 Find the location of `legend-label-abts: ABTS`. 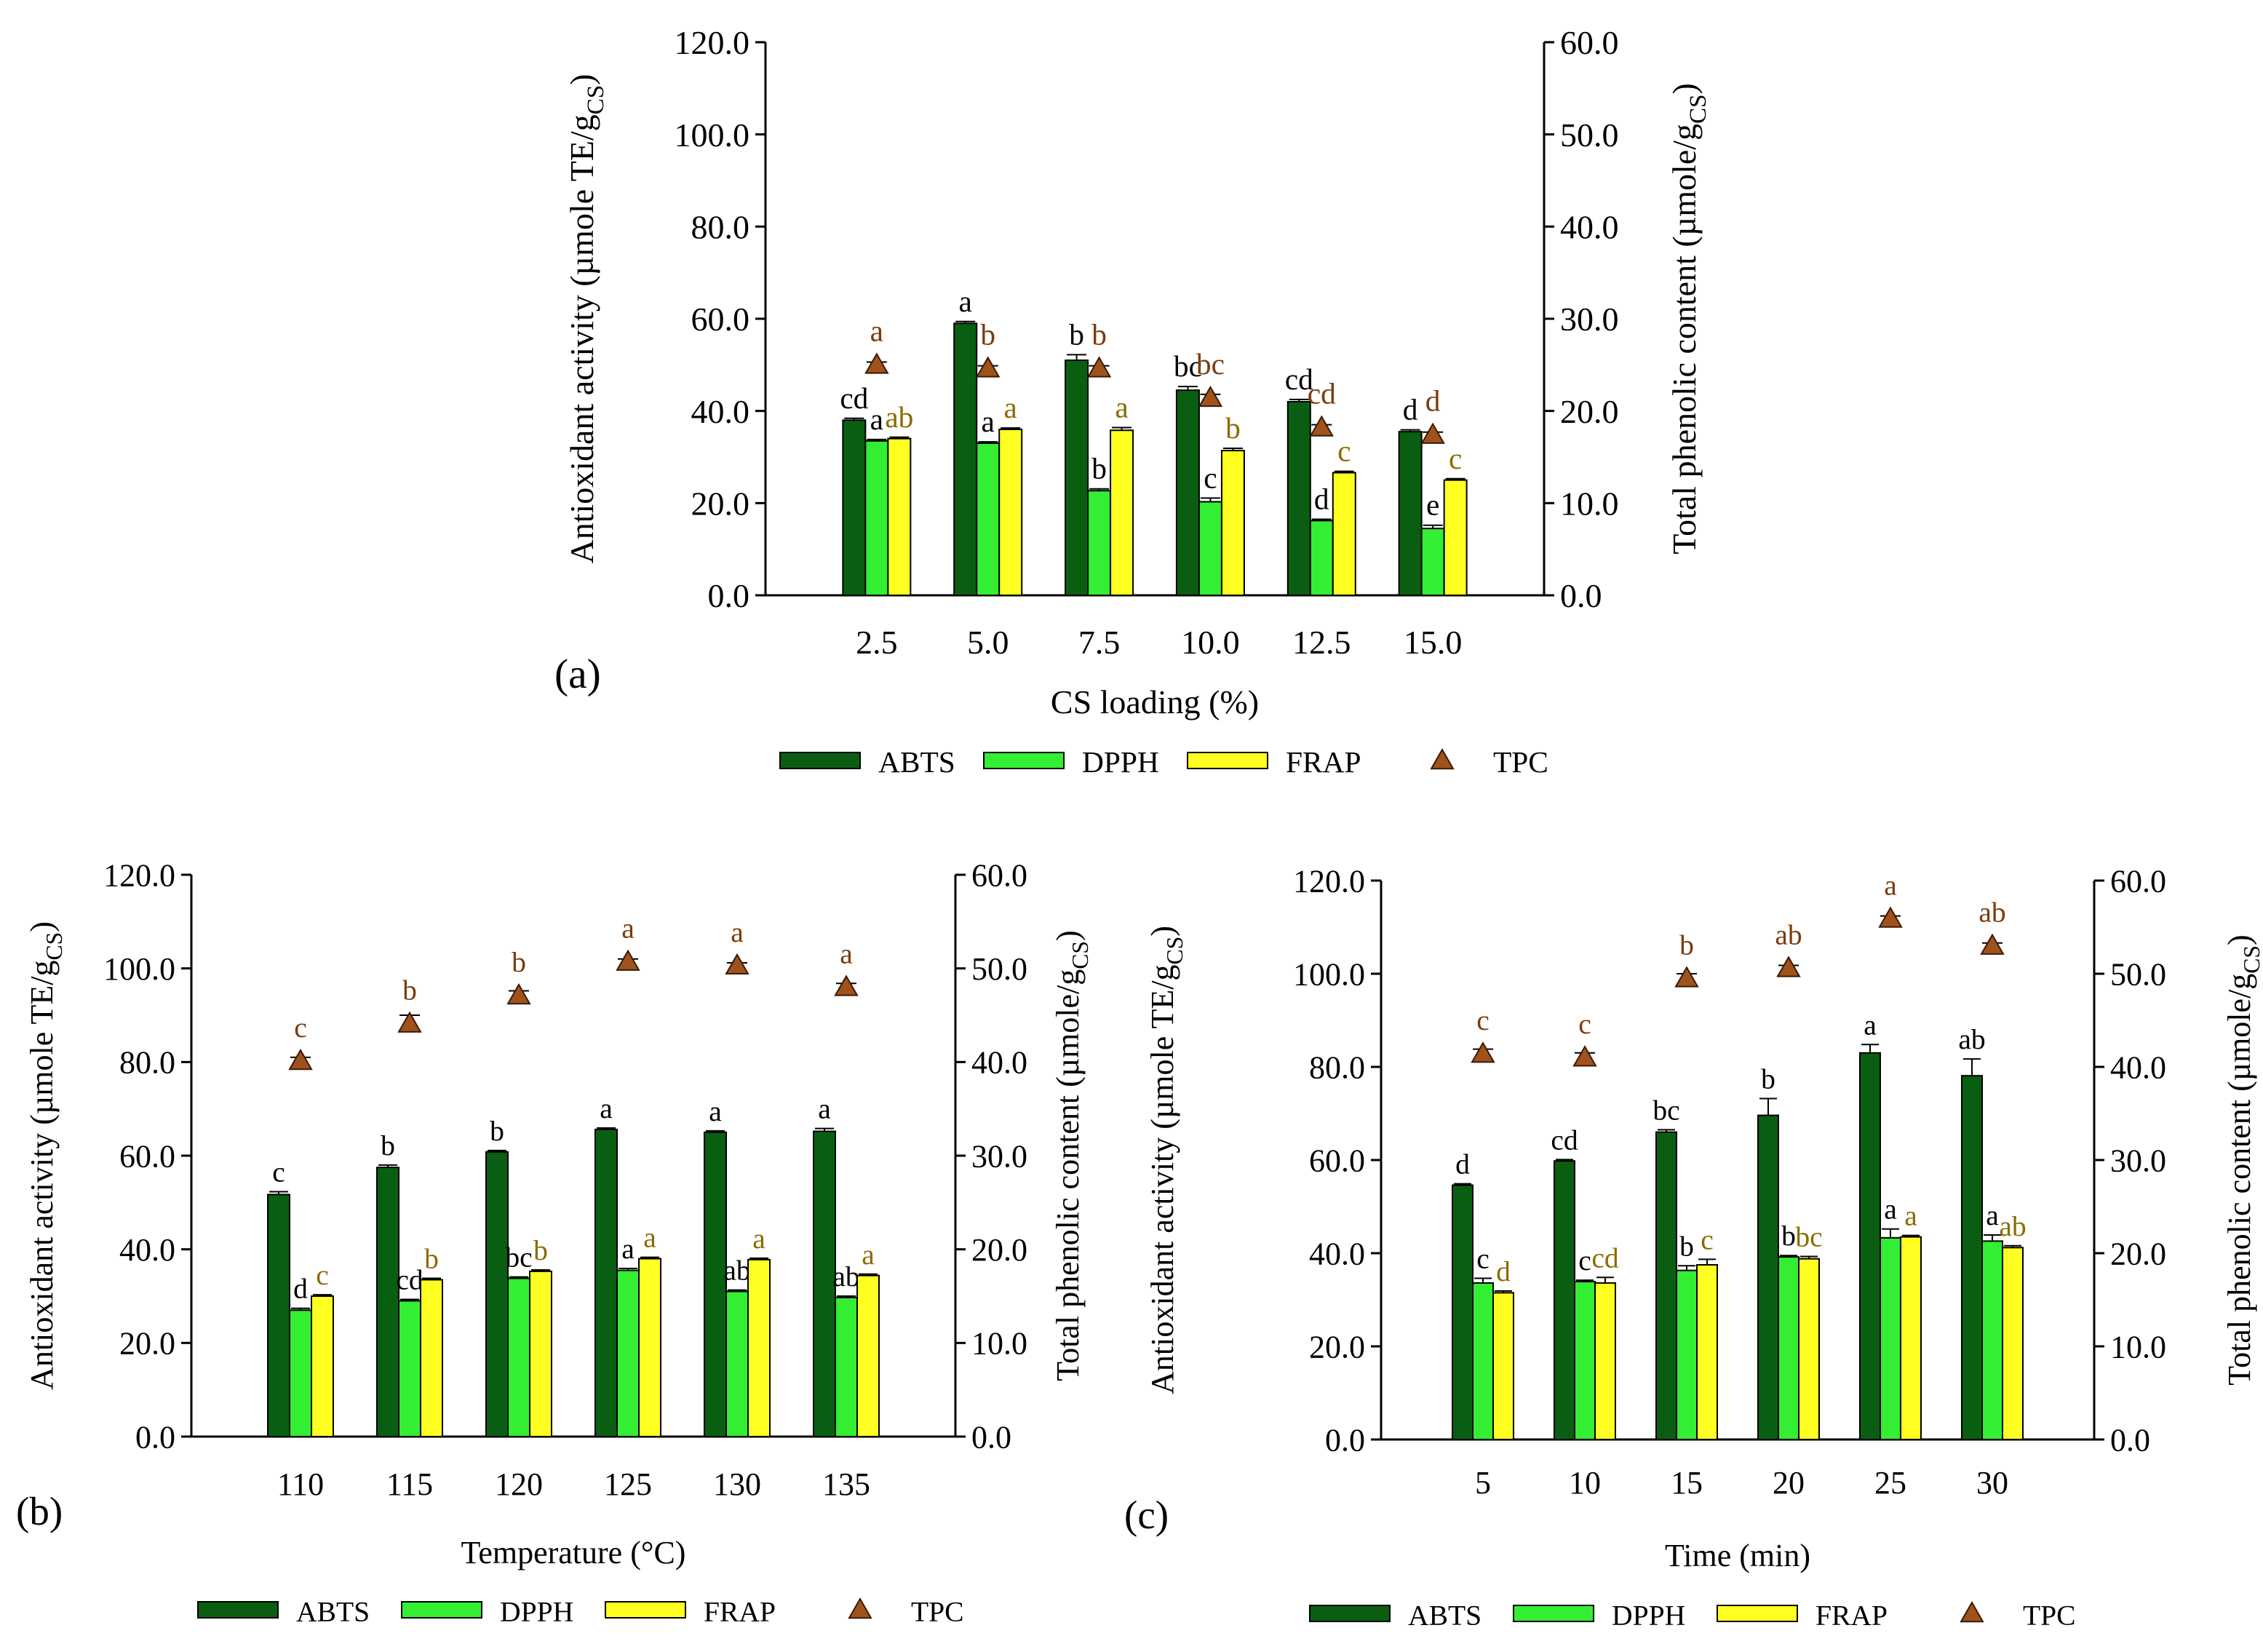

legend-label-abts: ABTS is located at coordinates (333, 1611).